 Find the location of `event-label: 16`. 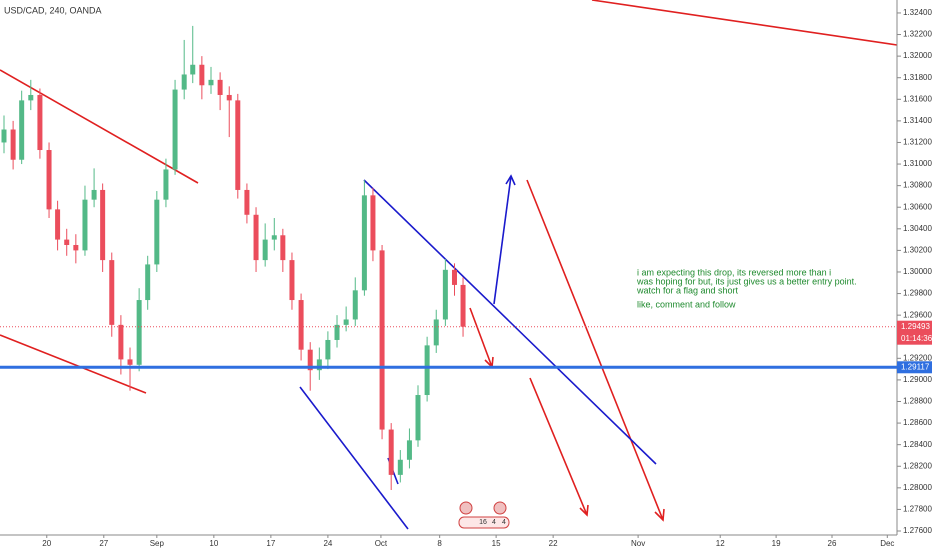

event-label: 16 is located at coordinates (483, 522).